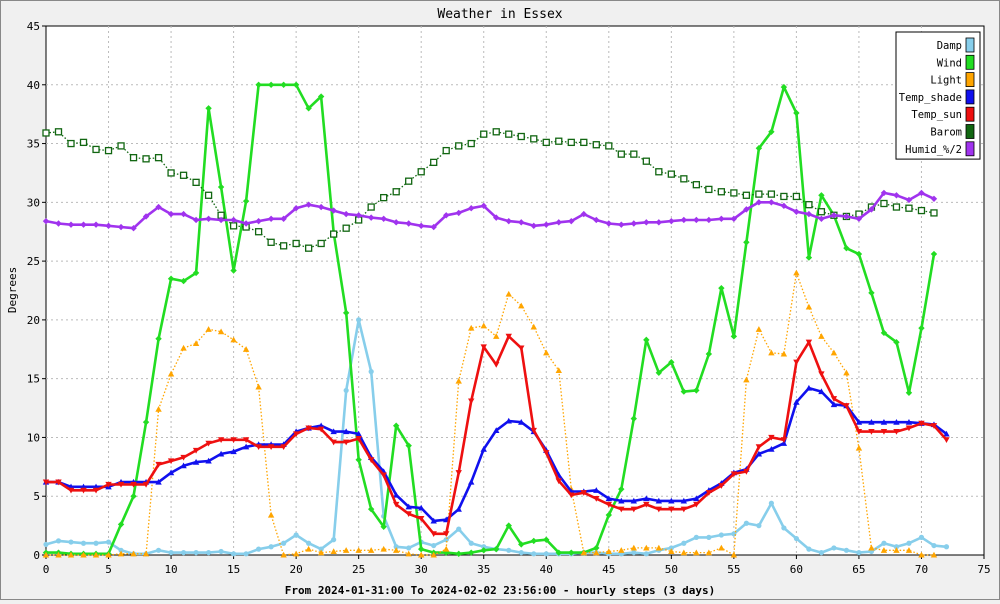  I want to click on x-tick-label: 25, so click(358, 569).